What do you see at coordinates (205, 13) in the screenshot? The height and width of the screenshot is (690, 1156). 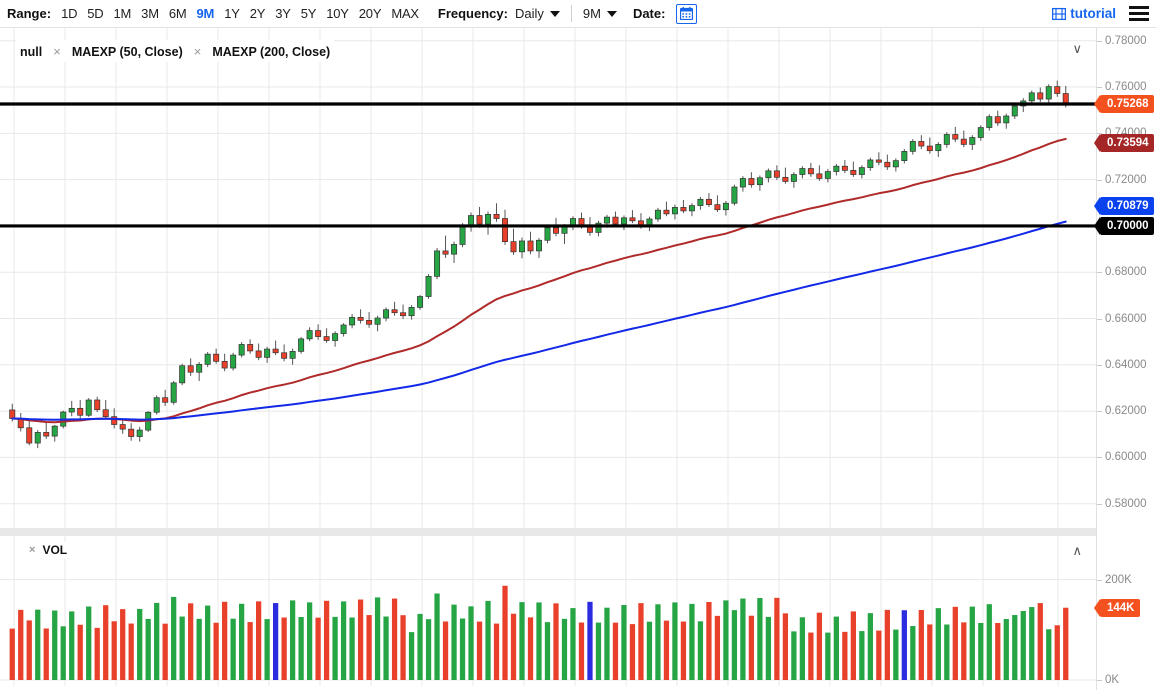 I see `range-button-9m: 9M` at bounding box center [205, 13].